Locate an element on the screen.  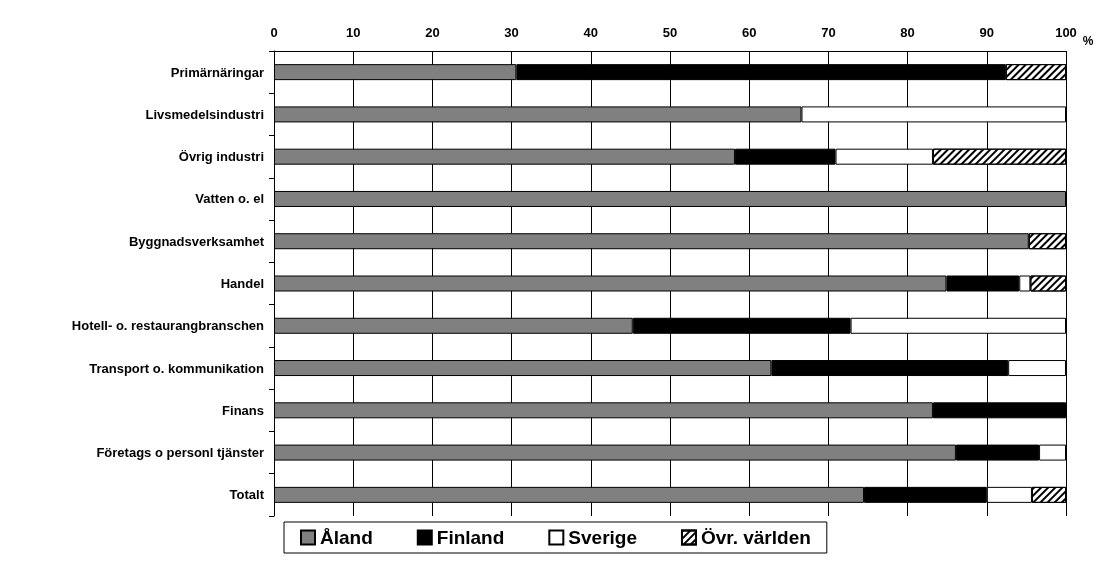
x-tick-label: 30 is located at coordinates (511, 32).